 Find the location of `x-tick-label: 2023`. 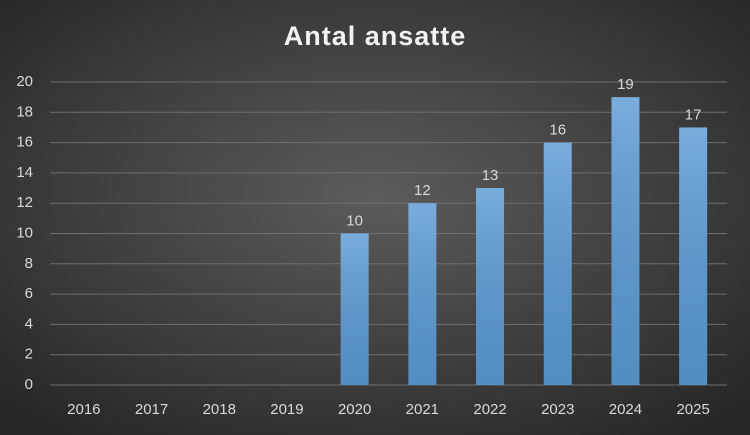

x-tick-label: 2023 is located at coordinates (557, 409).